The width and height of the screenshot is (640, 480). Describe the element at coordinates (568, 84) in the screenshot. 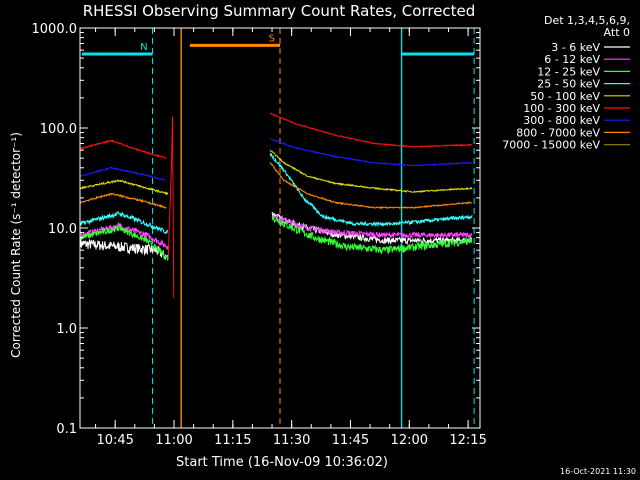

I see `legend-label-3: 25 - 50 keV` at that location.